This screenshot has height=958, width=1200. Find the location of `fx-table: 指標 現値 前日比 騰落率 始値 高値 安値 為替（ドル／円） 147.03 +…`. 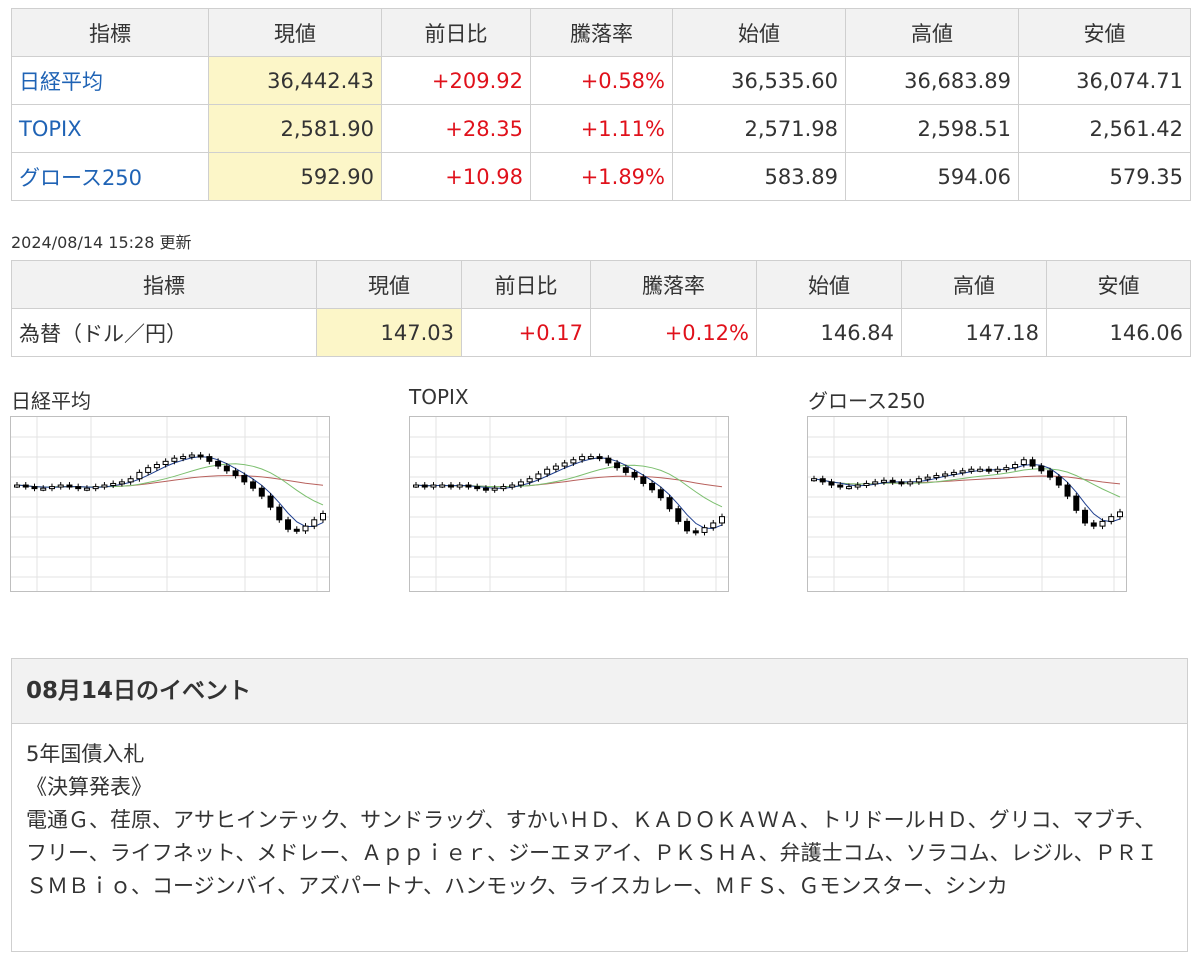

fx-table: 指標 現値 前日比 騰落率 始値 高値 安値 為替（ドル／円） 147.03 +… is located at coordinates (601, 308).